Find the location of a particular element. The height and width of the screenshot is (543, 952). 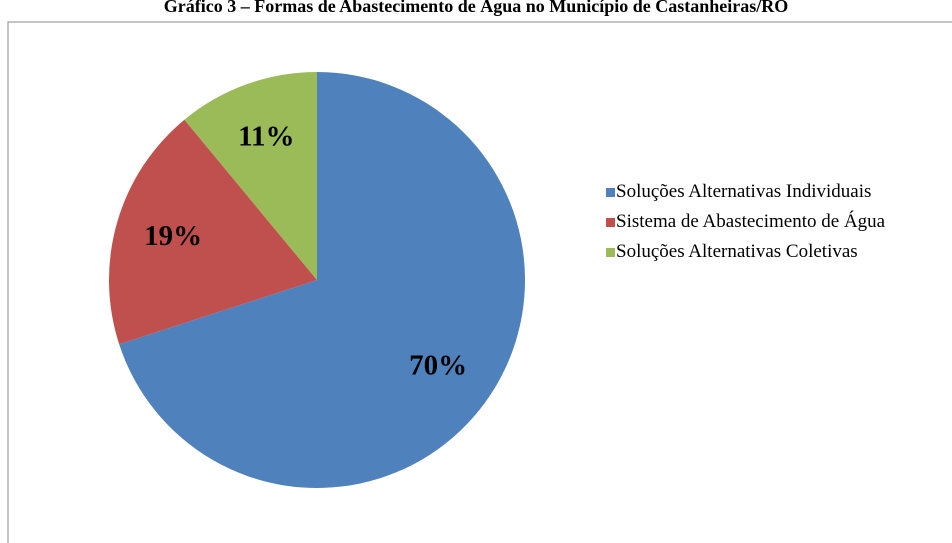

legend-item: Sistema de Abastecimento de Água is located at coordinates (771, 222).